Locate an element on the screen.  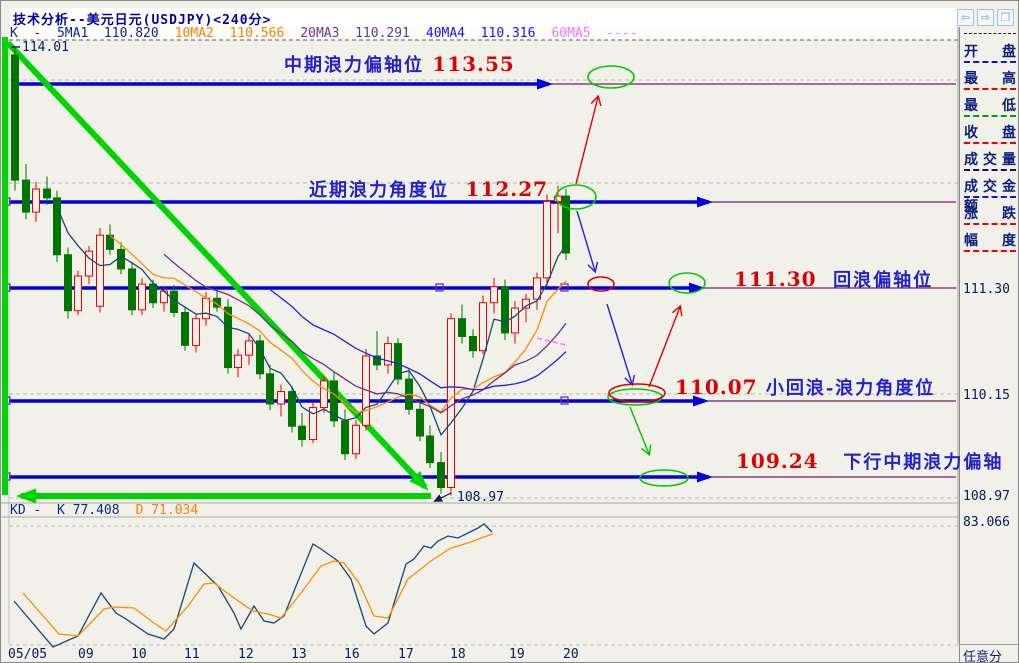
x-axis-label: 20 is located at coordinates (571, 654).